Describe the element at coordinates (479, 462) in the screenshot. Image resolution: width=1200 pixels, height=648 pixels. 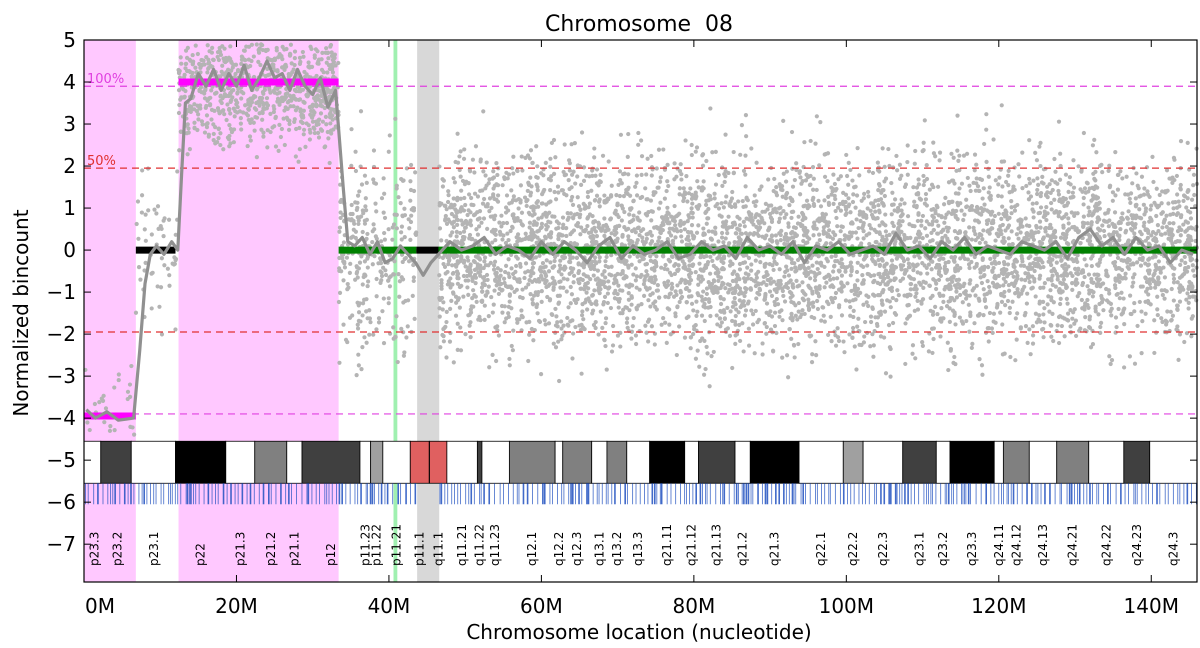
I see `ideogram-band` at that location.